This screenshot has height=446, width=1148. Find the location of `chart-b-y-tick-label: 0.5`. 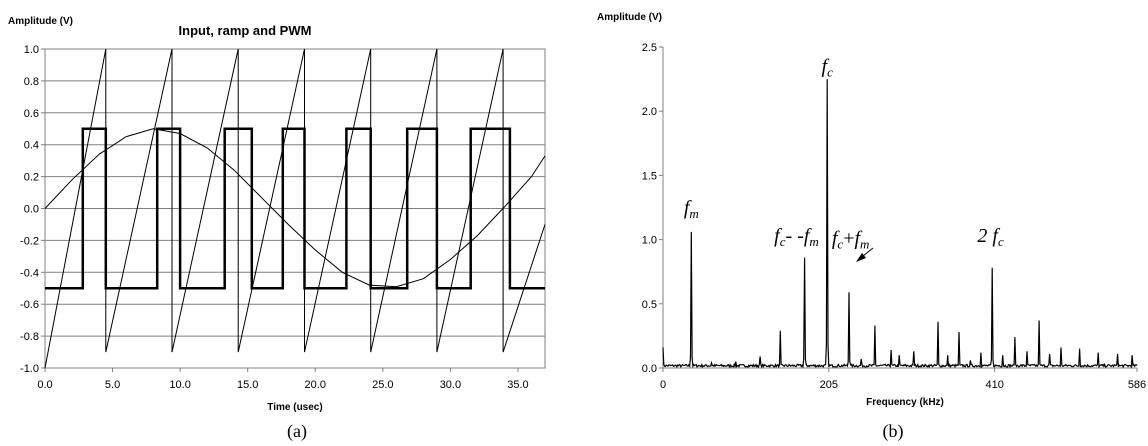

chart-b-y-tick-label: 0.5 is located at coordinates (649, 305).